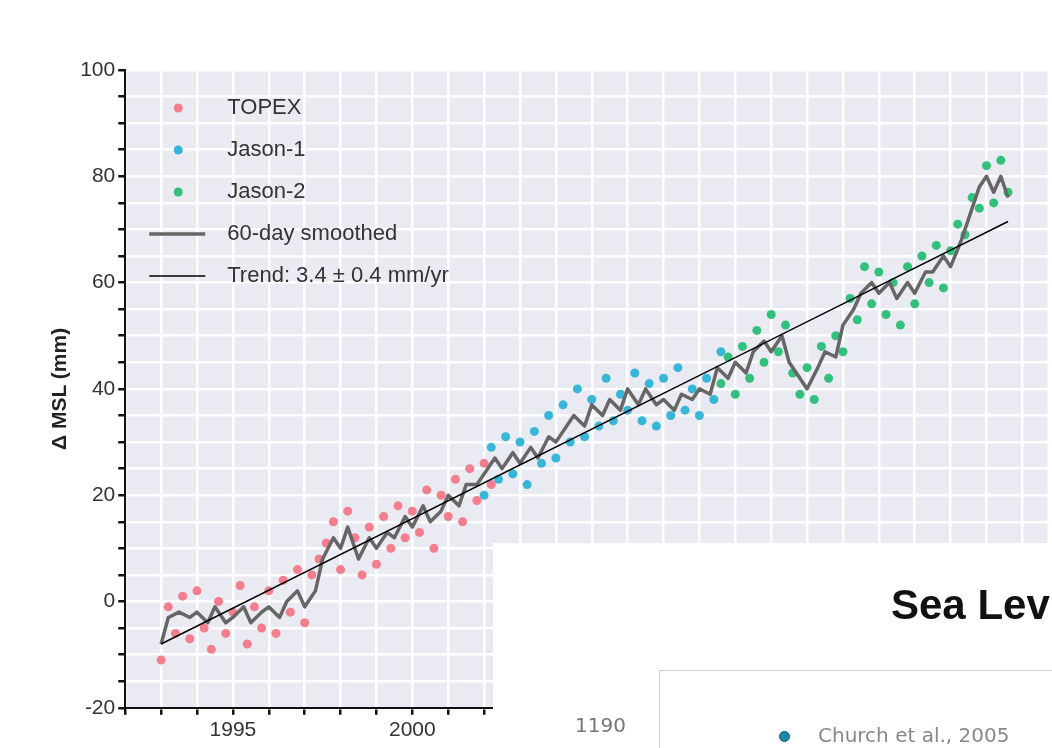 The height and width of the screenshot is (748, 1052). Describe the element at coordinates (98, 68) in the screenshot. I see `y-tick-label: 100` at that location.